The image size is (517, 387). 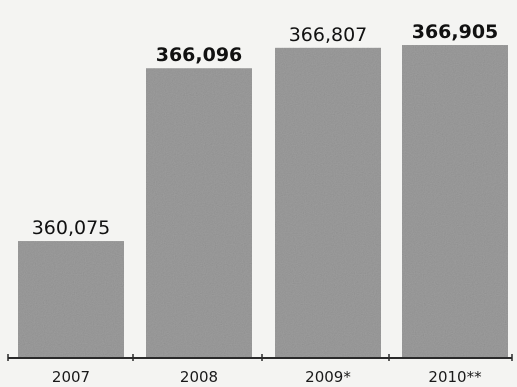 What do you see at coordinates (71, 299) in the screenshot?
I see `bar-2007` at bounding box center [71, 299].